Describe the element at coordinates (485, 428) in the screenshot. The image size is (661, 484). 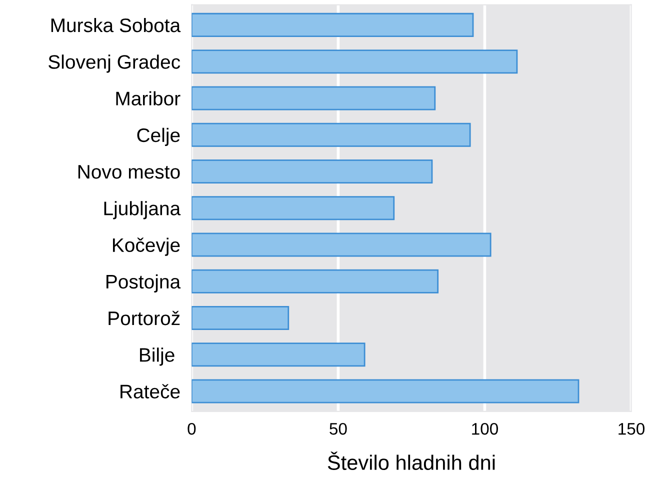
I see `x-tick-label: 100` at that location.